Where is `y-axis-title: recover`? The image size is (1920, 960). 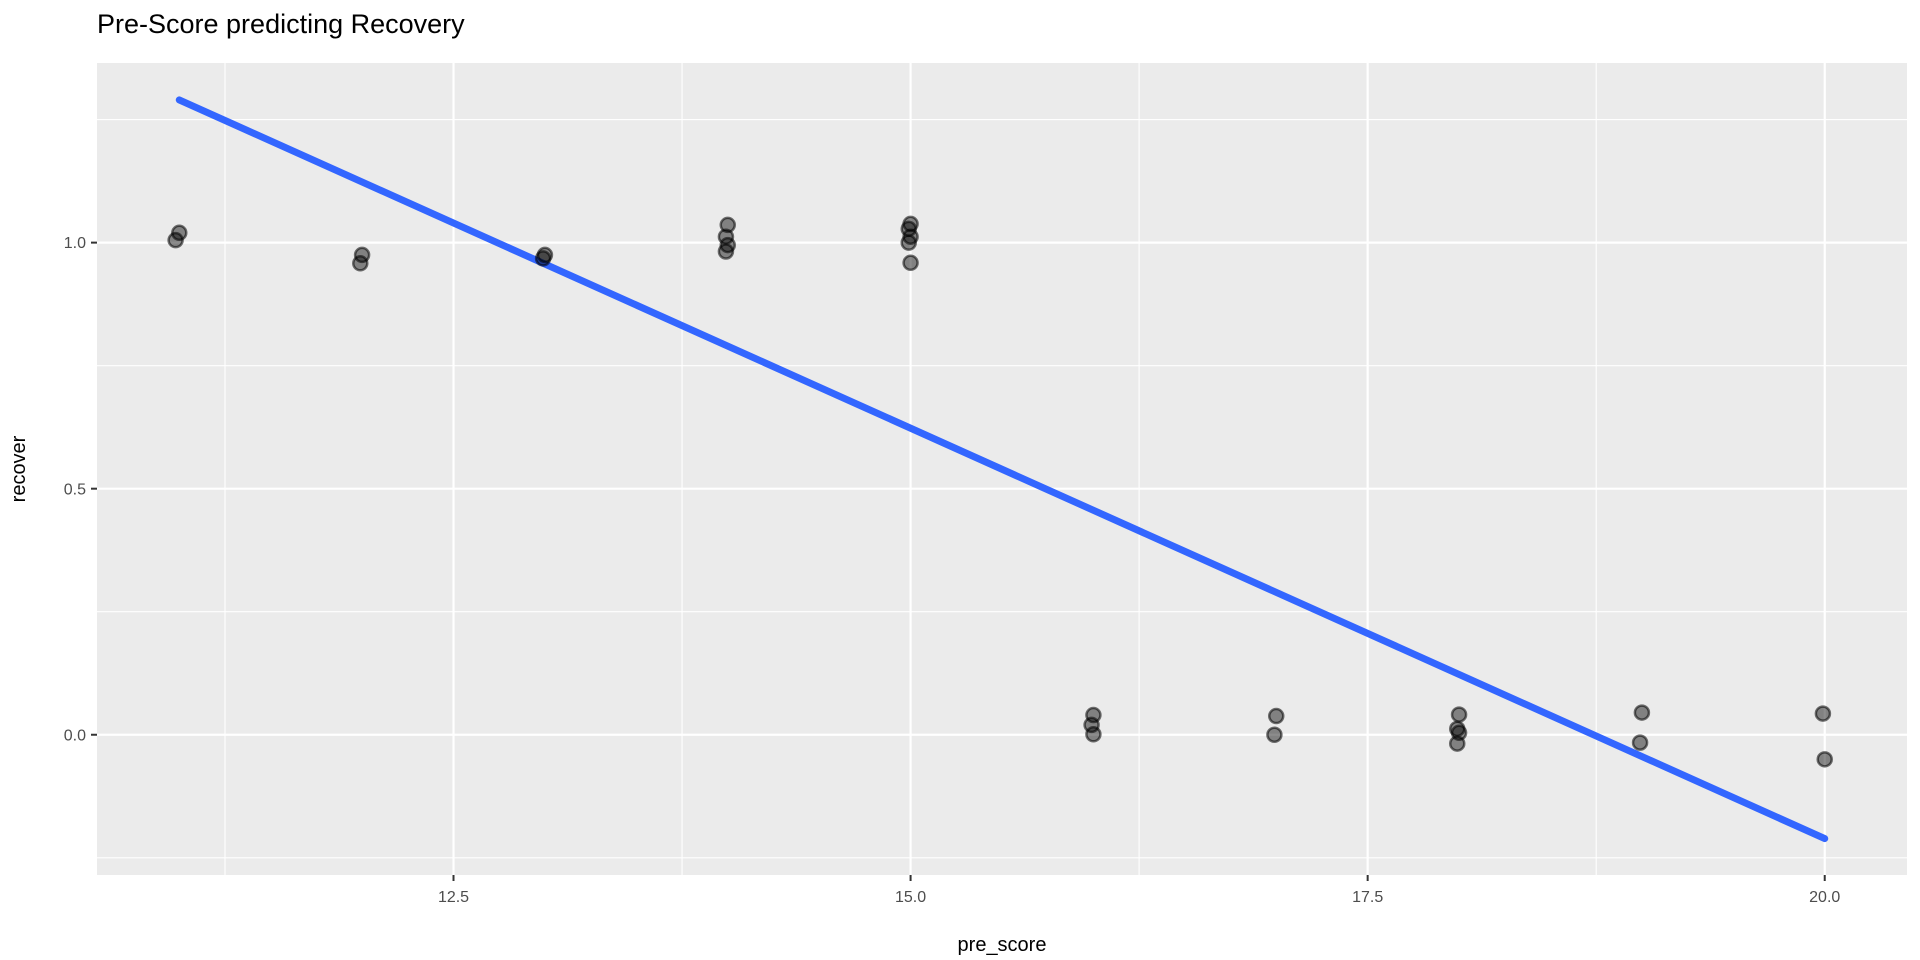
y-axis-title: recover is located at coordinates (19, 468).